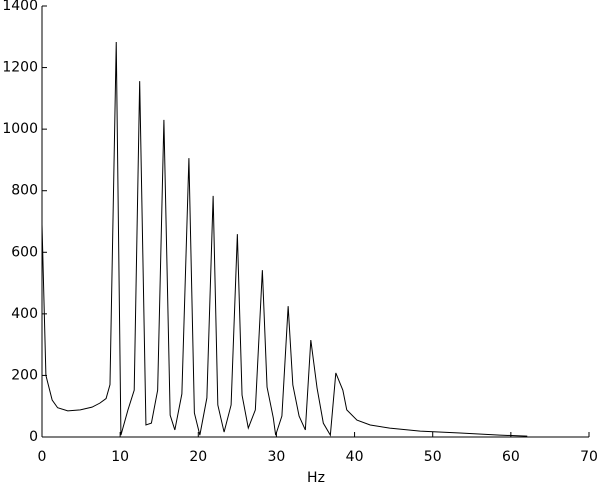 Image resolution: width=598 pixels, height=487 pixels. Describe the element at coordinates (355, 457) in the screenshot. I see `x-tick-label: 40` at that location.